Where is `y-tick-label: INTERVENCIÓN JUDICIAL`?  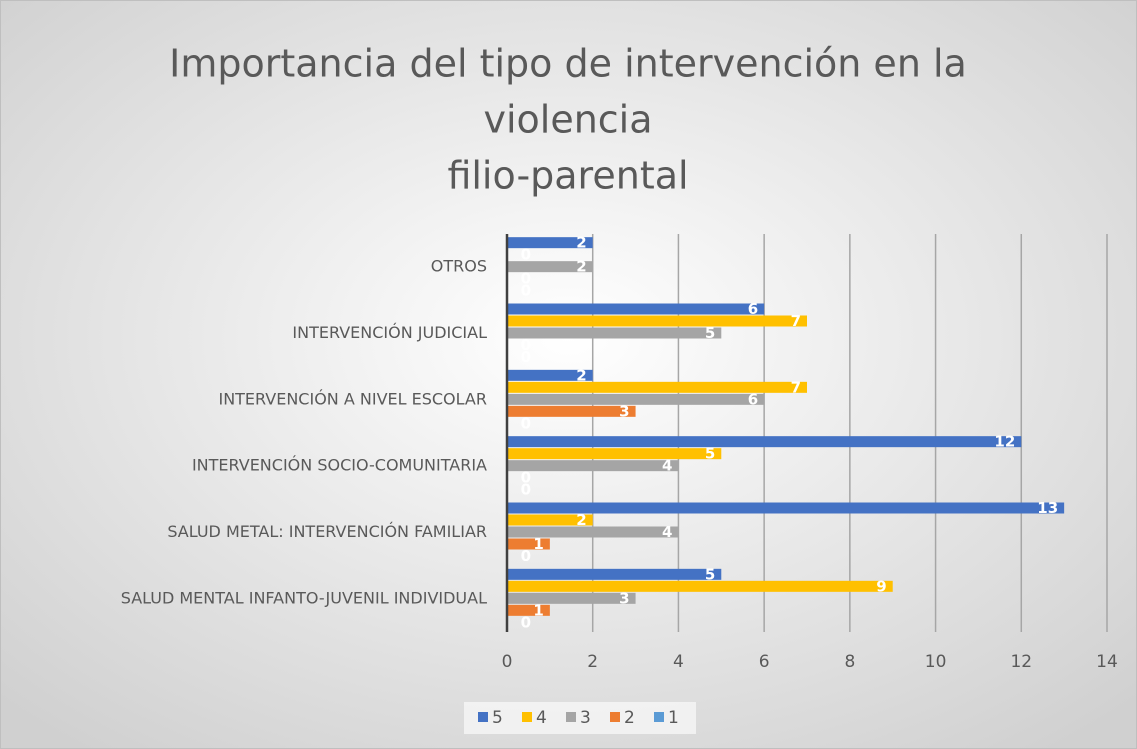 y-tick-label: INTERVENCIÓN JUDICIAL is located at coordinates (389, 332).